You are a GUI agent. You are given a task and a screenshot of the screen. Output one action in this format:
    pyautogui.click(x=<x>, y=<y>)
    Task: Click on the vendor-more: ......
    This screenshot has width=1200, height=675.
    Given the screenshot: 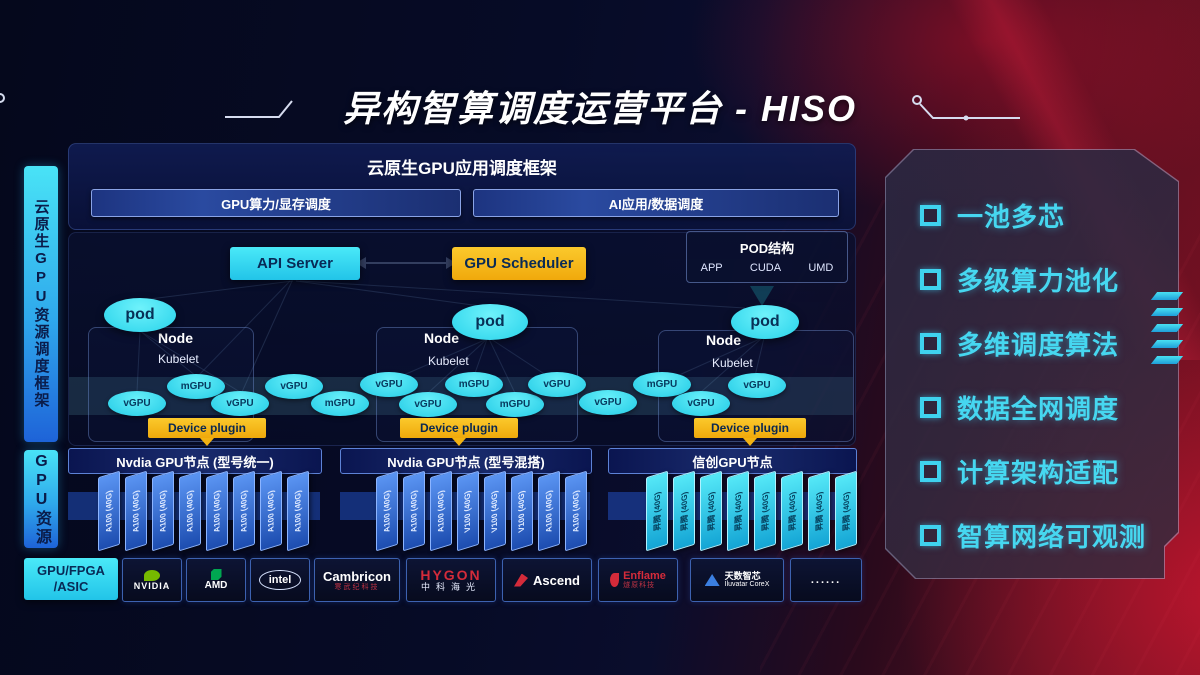 What is the action you would take?
    pyautogui.click(x=826, y=580)
    